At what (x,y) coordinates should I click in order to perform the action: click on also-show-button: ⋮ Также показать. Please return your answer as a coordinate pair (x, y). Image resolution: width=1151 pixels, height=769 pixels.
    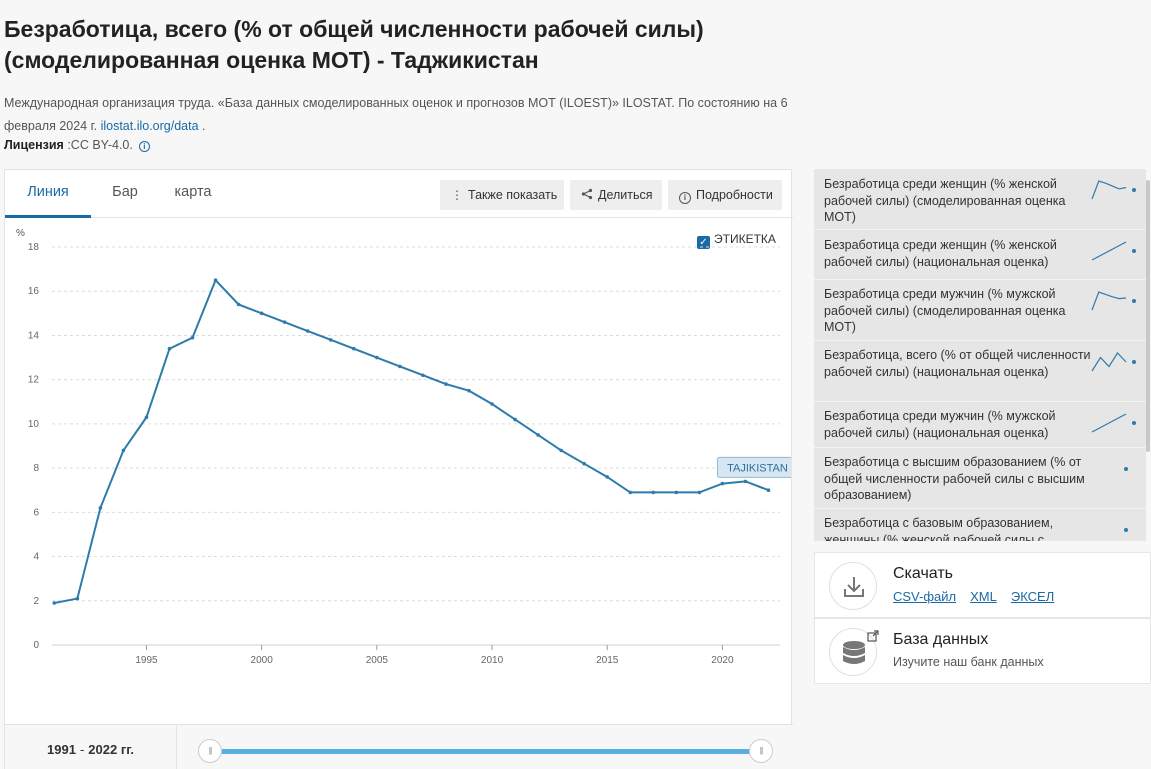
    Looking at the image, I should click on (502, 195).